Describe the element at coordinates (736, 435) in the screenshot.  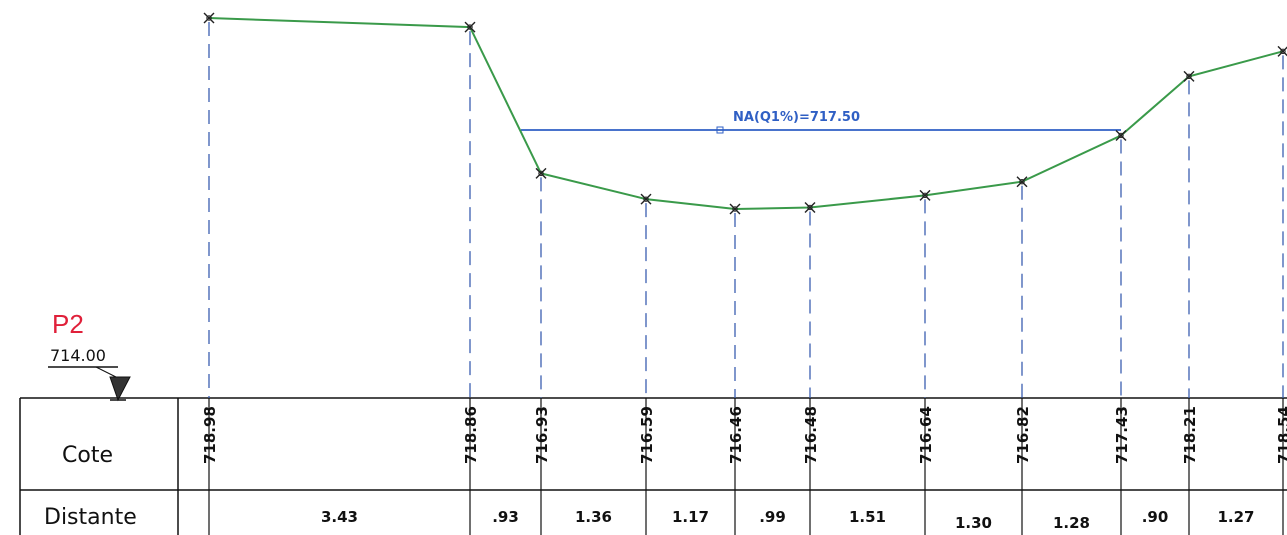
I see `cote-value: 716.46` at that location.